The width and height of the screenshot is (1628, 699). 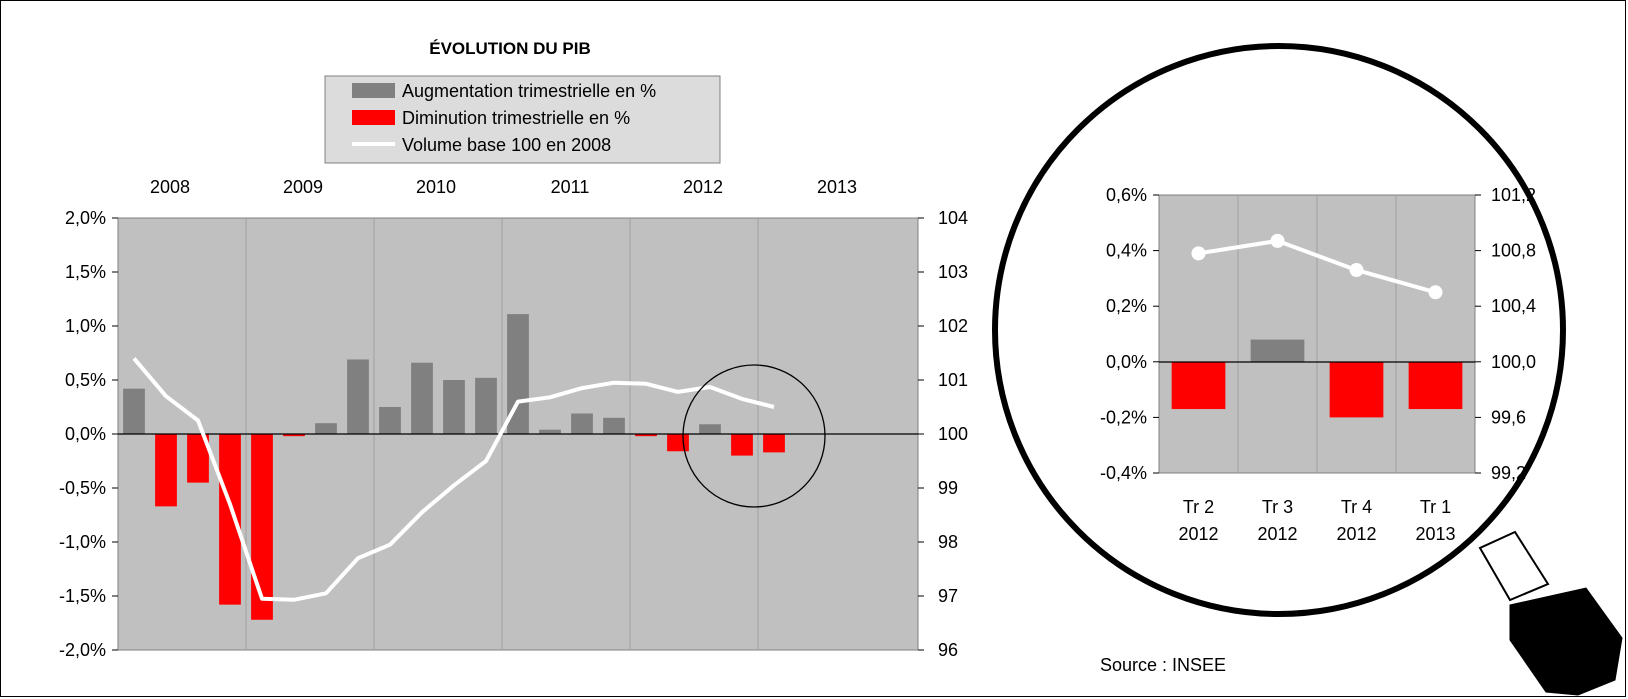 I want to click on magnifier-handle-icon, so click(x=1550, y=613).